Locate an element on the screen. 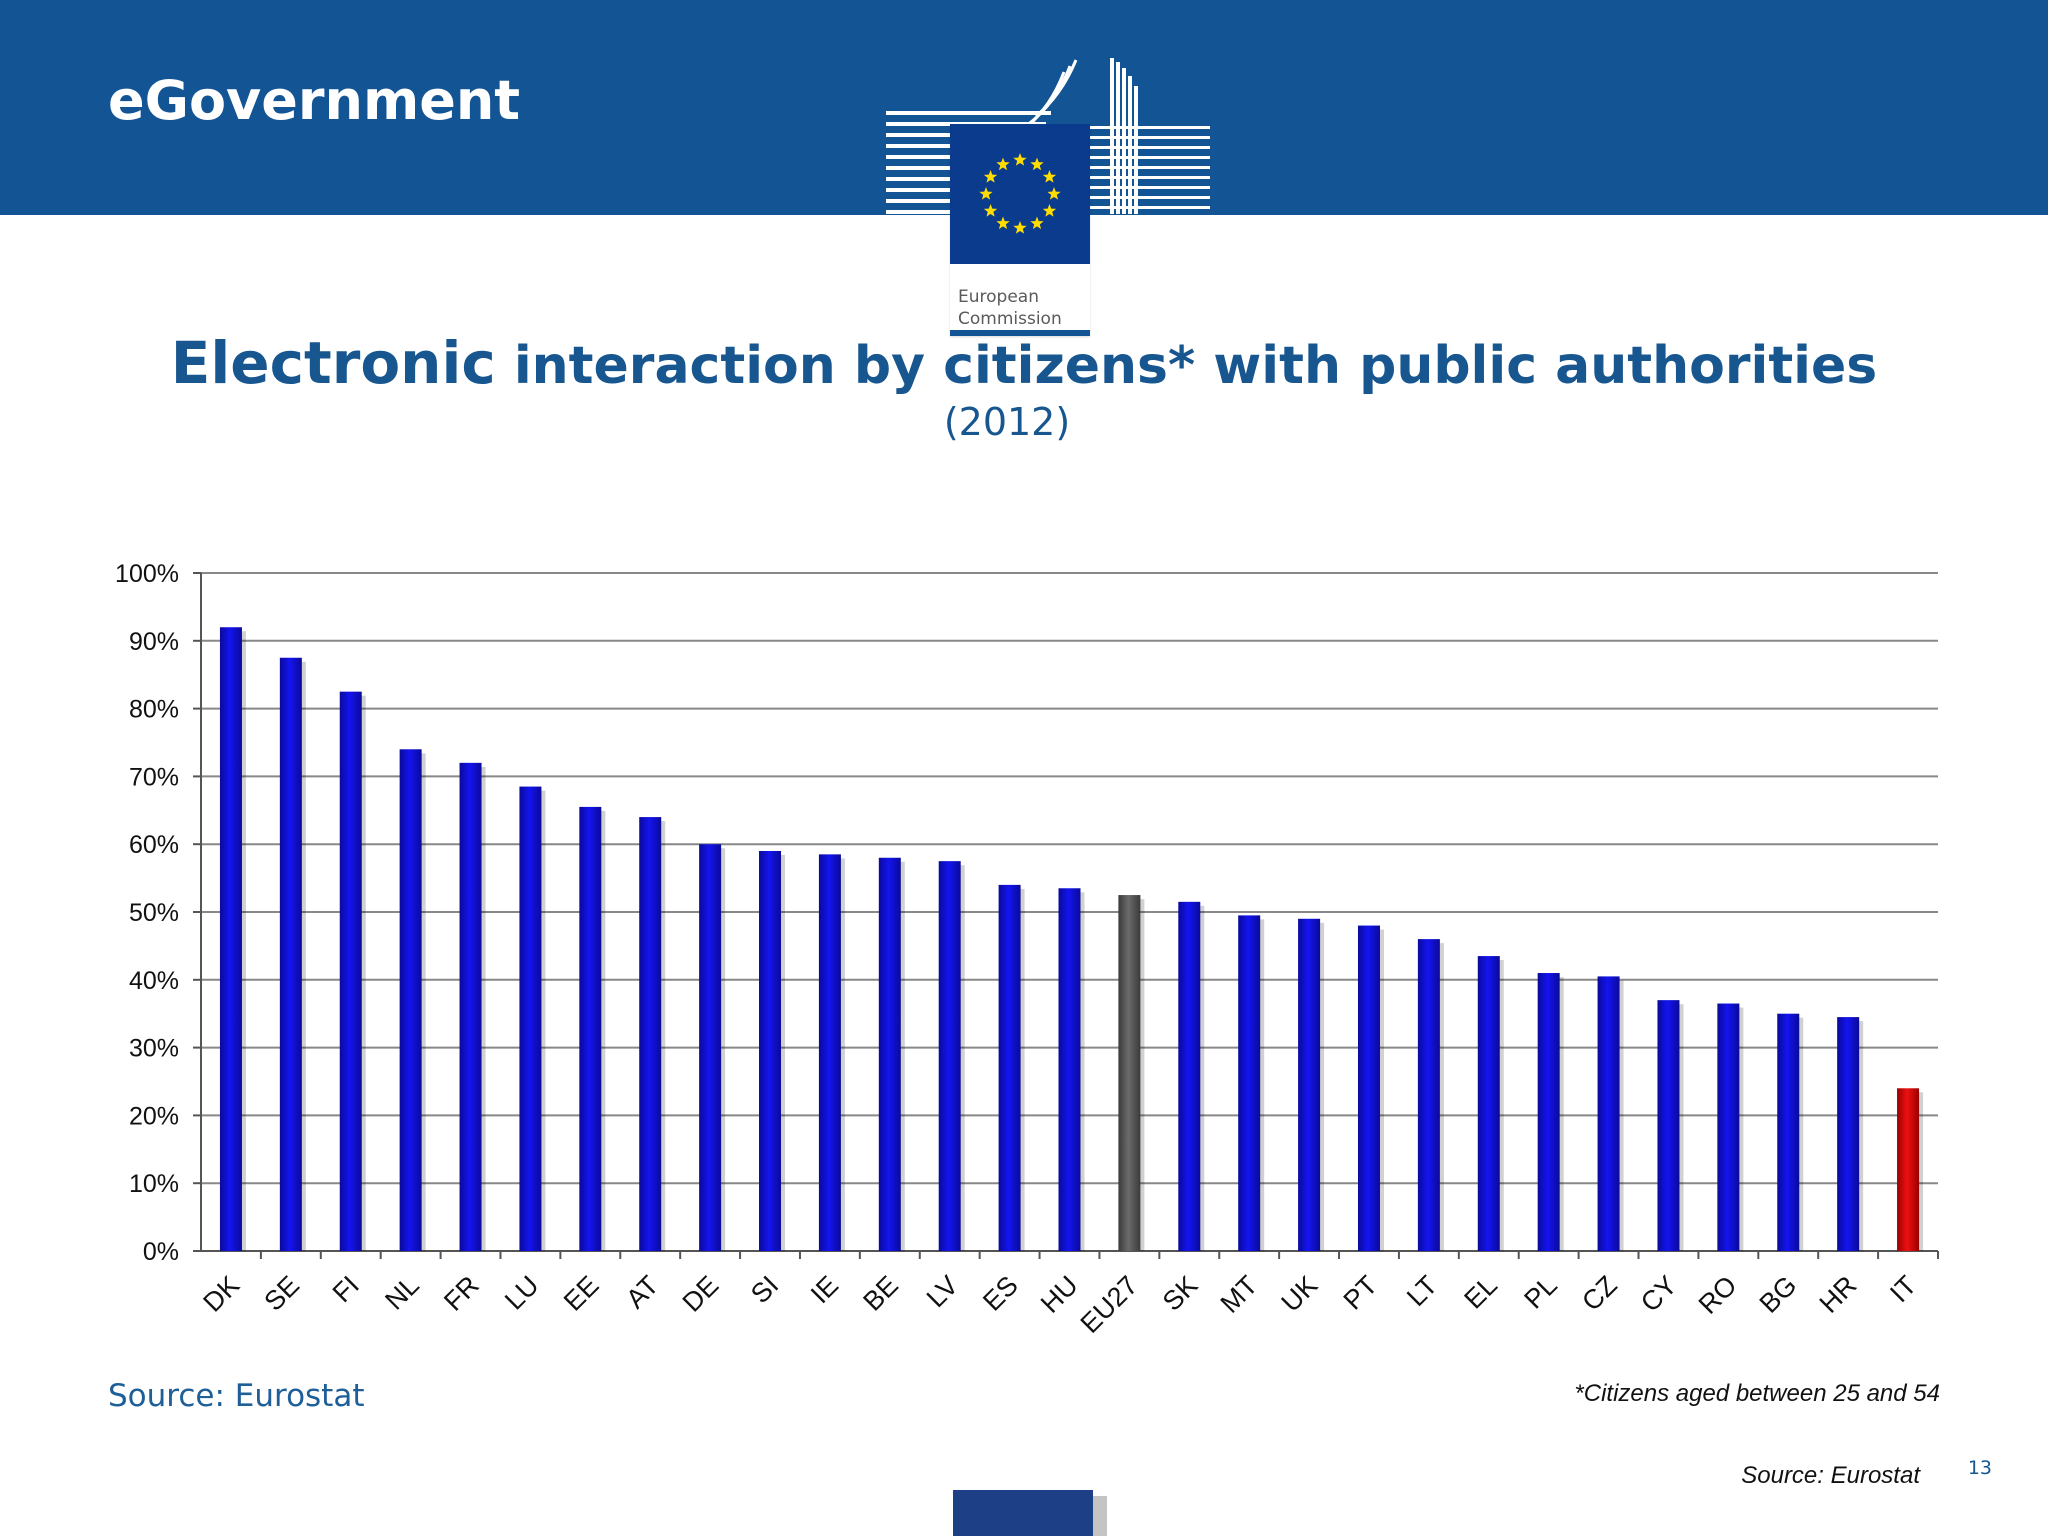  y-tick-label: 40% is located at coordinates (154, 981).